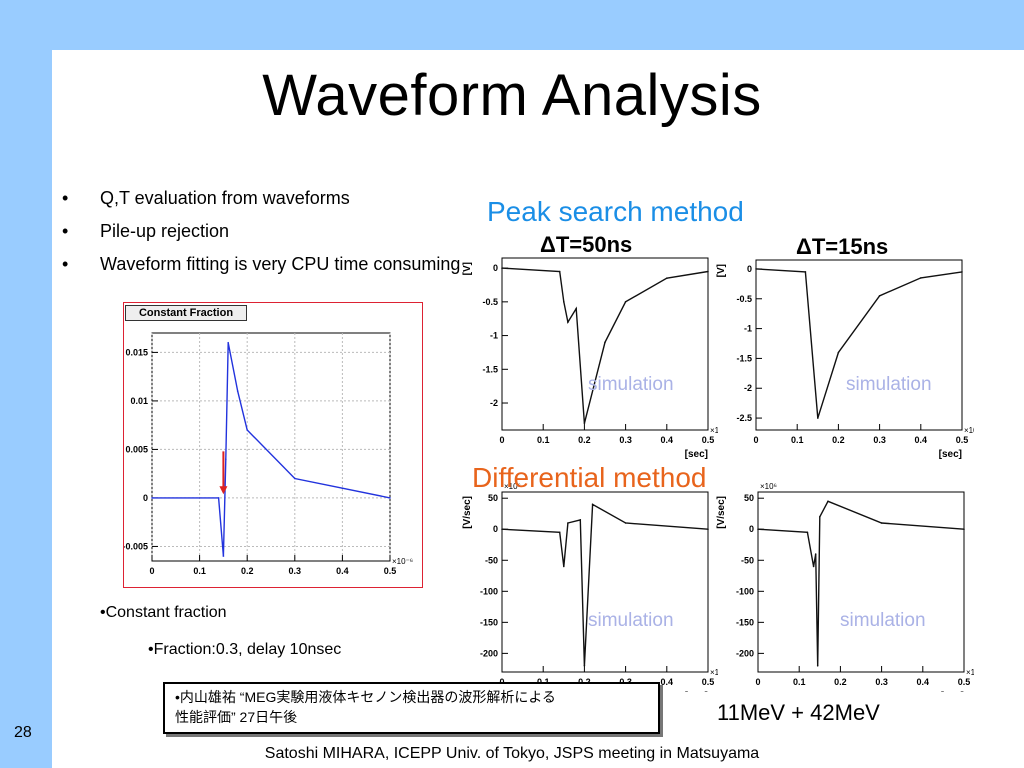 The width and height of the screenshot is (1024, 768). What do you see at coordinates (798, 712) in the screenshot?
I see `energy-label: 11MeV + 42MeV` at bounding box center [798, 712].